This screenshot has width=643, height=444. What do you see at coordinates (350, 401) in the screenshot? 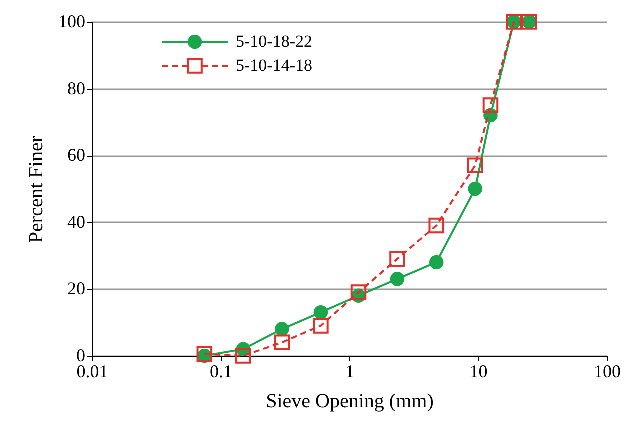
I see `x-axis-title: Sieve Opening (mm)` at bounding box center [350, 401].